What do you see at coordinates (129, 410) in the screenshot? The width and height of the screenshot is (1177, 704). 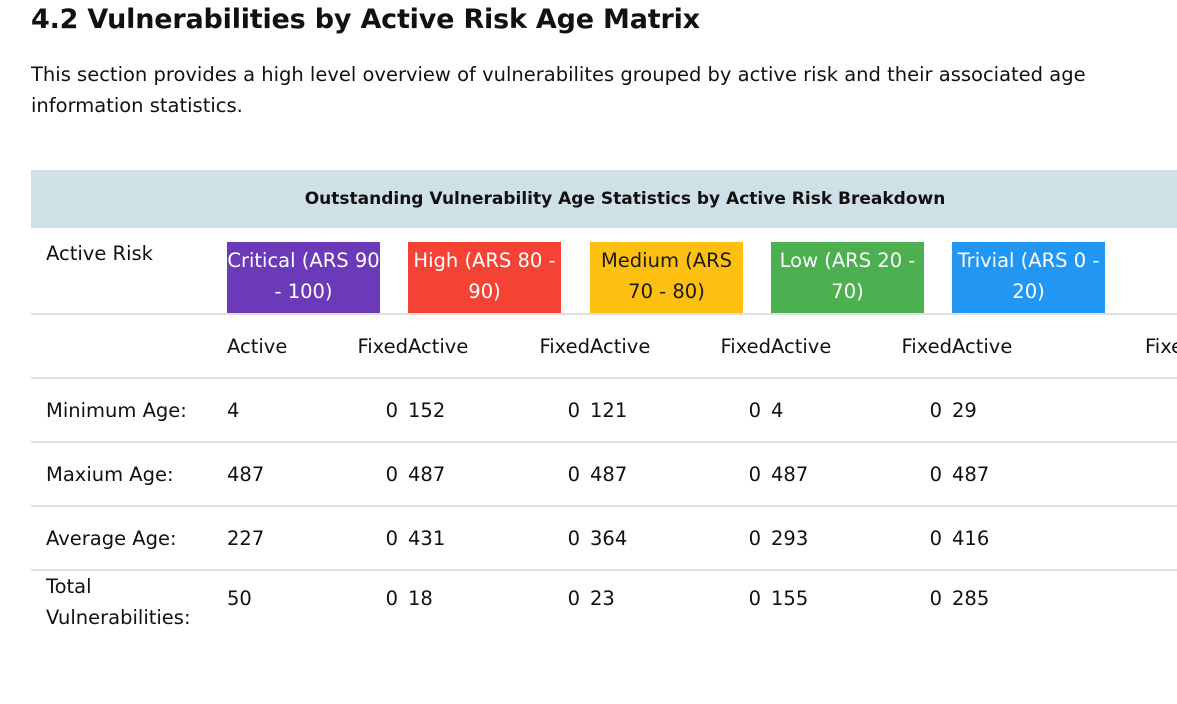 I see `row-label: Minimum Age:` at bounding box center [129, 410].